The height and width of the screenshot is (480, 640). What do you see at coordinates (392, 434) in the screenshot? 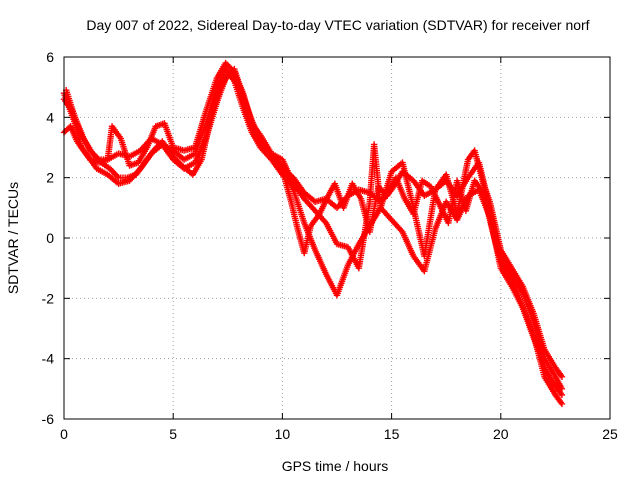
I see `x-tick-label: 15` at bounding box center [392, 434].